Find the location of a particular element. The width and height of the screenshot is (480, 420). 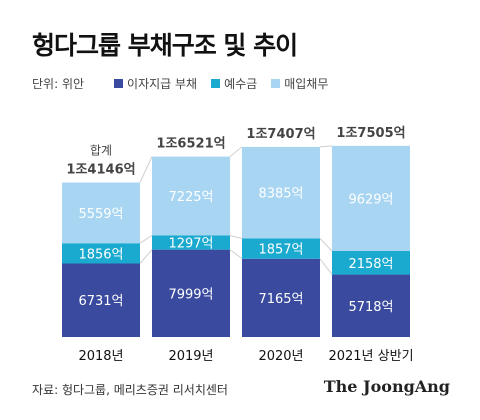

legend-item-debt: 이자지급 부채 is located at coordinates (155, 83).